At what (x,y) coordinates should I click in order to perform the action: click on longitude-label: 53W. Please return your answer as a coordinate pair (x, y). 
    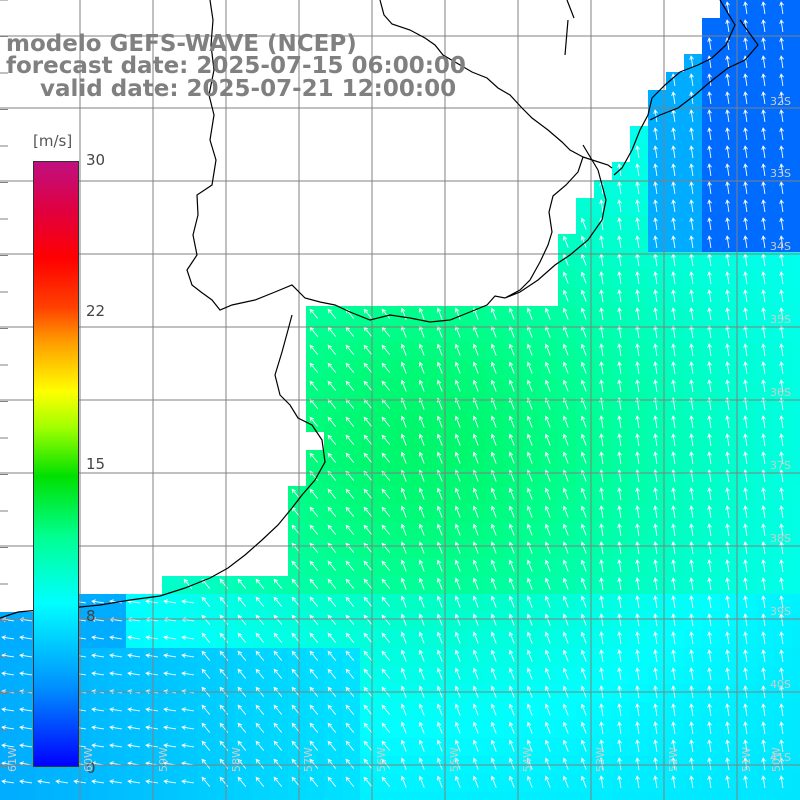
    Looking at the image, I should click on (600, 759).